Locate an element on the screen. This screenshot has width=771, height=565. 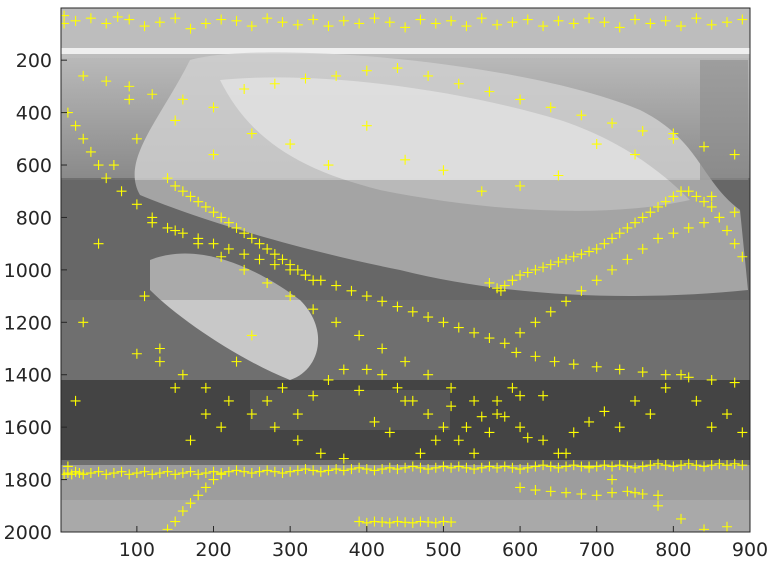
y-tick-label: 1800 is located at coordinates (28, 481).